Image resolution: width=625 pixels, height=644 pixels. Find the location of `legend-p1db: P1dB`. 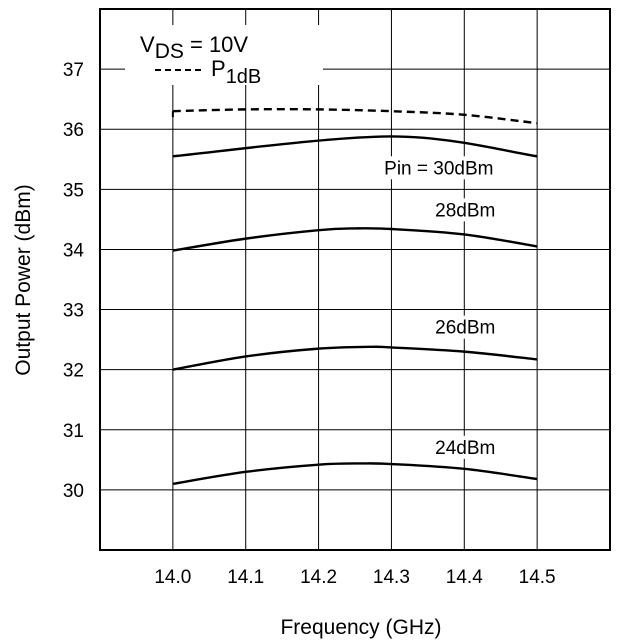

legend-p1db: P1dB is located at coordinates (236, 72).